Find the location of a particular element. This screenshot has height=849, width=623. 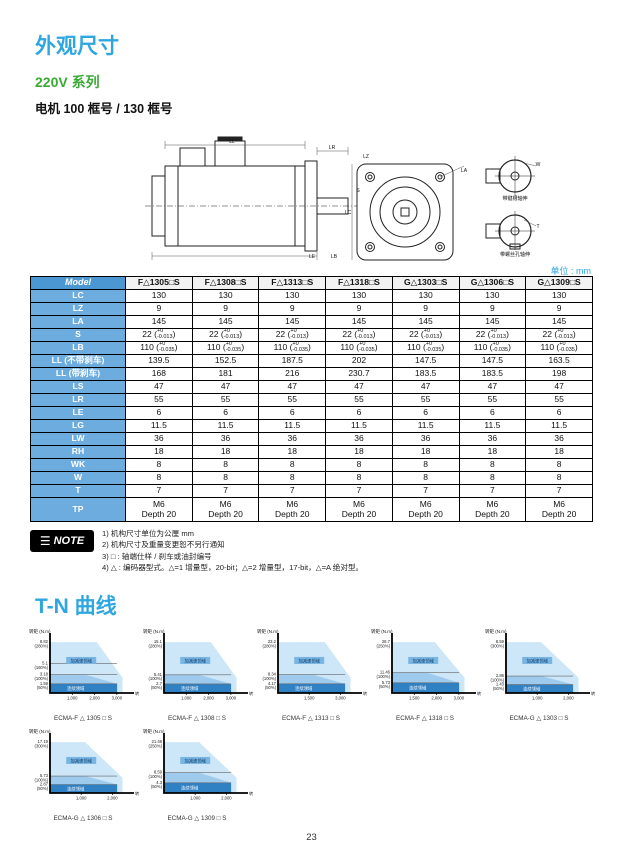

table-row: LS 47 47 47 47 47 47 47 is located at coordinates (311, 387).